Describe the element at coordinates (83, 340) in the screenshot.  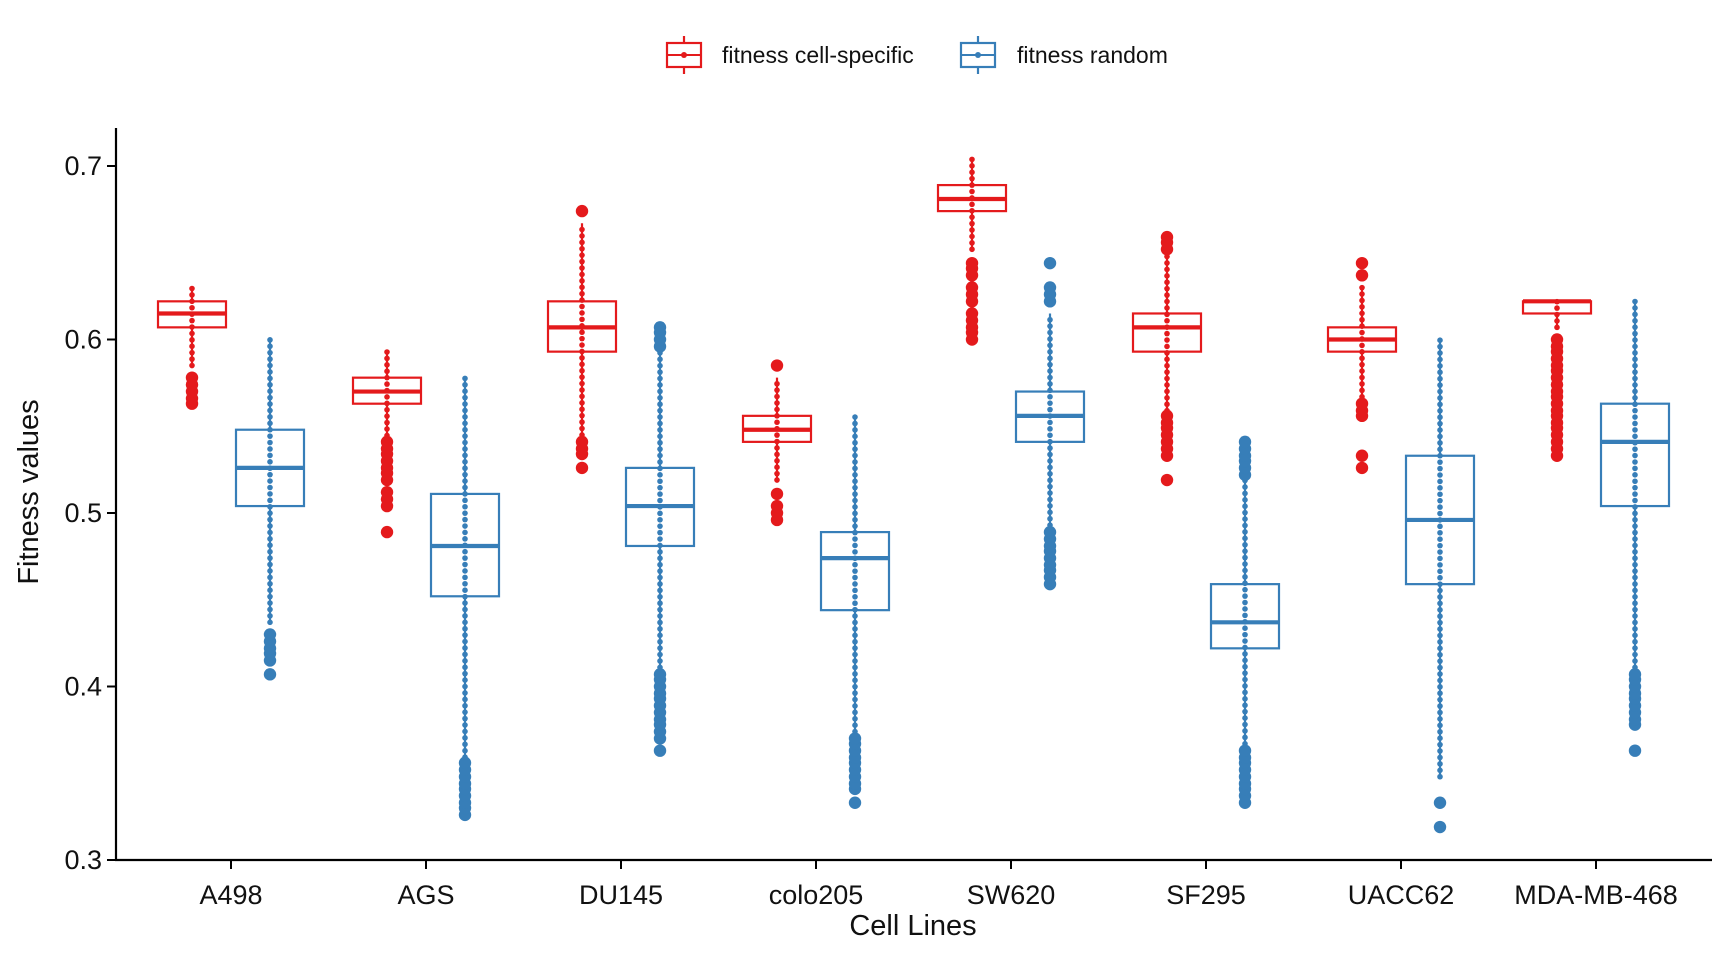
I see `y-tick-label: 0.6` at that location.